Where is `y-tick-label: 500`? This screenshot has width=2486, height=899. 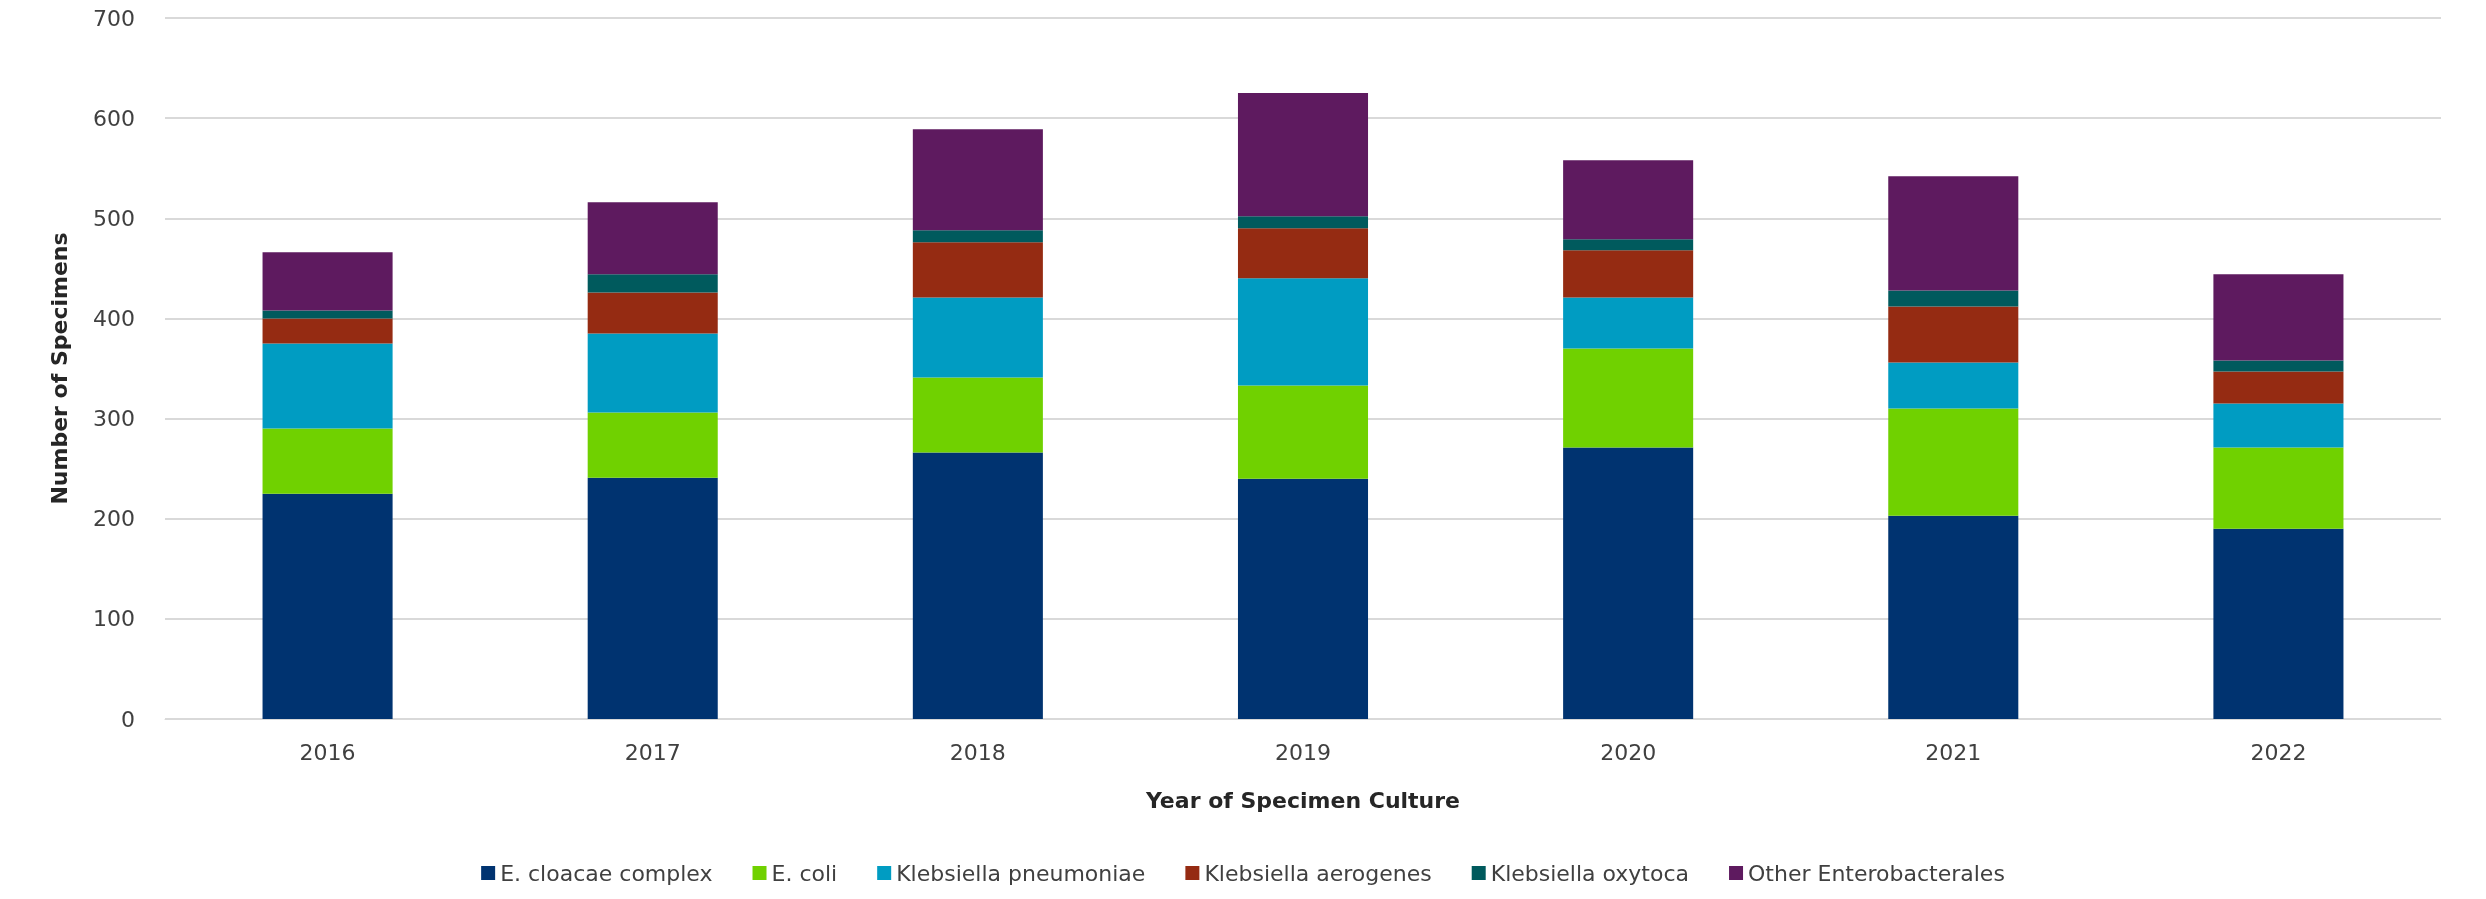 y-tick-label: 500 is located at coordinates (114, 218).